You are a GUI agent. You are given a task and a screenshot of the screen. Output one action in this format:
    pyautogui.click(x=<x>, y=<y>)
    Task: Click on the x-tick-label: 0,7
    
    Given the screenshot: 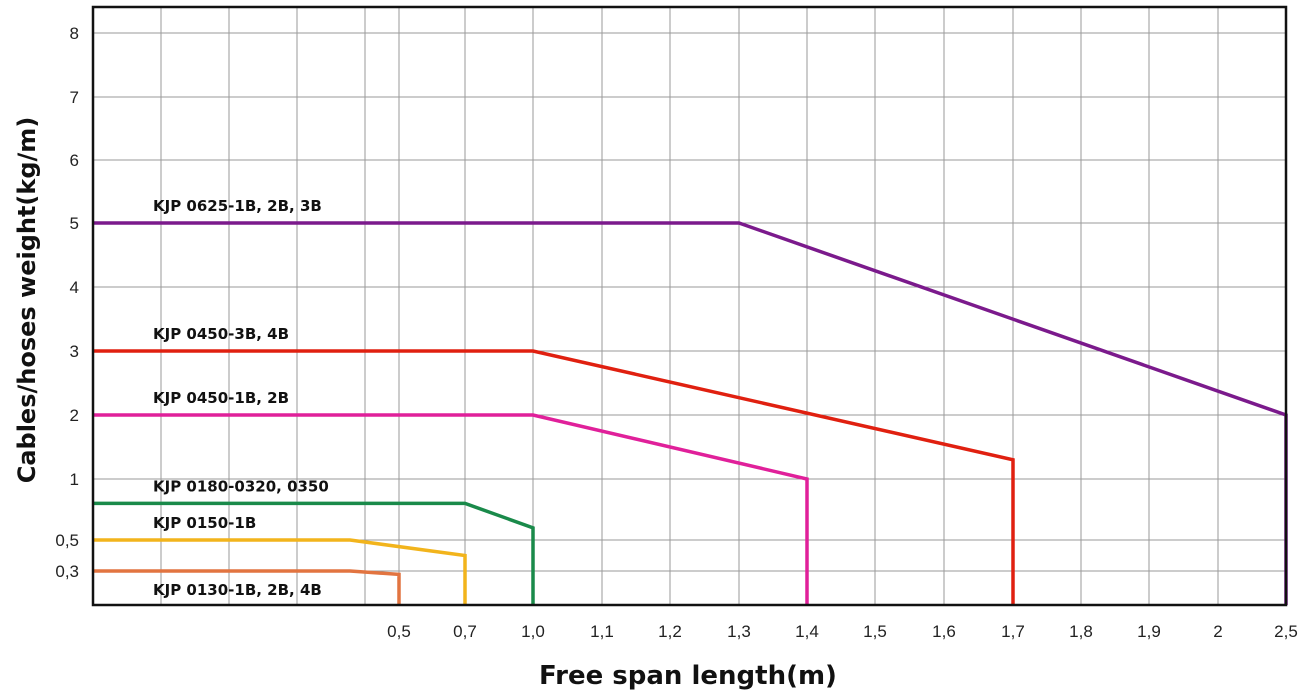 What is the action you would take?
    pyautogui.click(x=465, y=631)
    